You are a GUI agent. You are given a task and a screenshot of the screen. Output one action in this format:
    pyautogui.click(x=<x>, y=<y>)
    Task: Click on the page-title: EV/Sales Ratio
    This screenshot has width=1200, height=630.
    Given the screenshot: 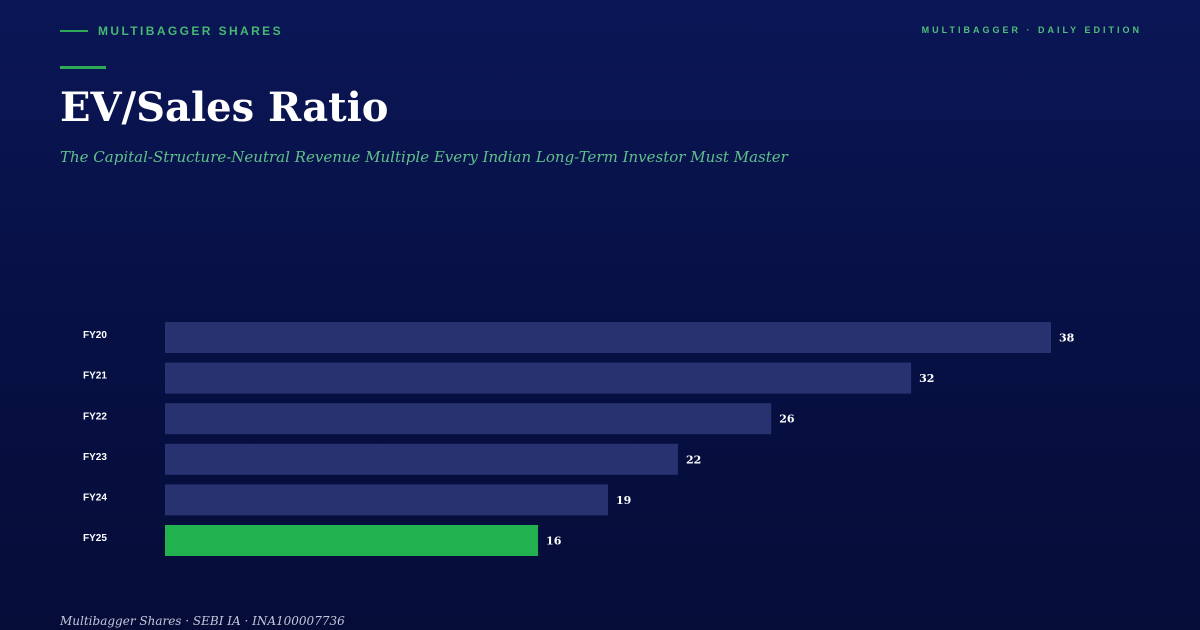 What is the action you would take?
    pyautogui.click(x=224, y=107)
    